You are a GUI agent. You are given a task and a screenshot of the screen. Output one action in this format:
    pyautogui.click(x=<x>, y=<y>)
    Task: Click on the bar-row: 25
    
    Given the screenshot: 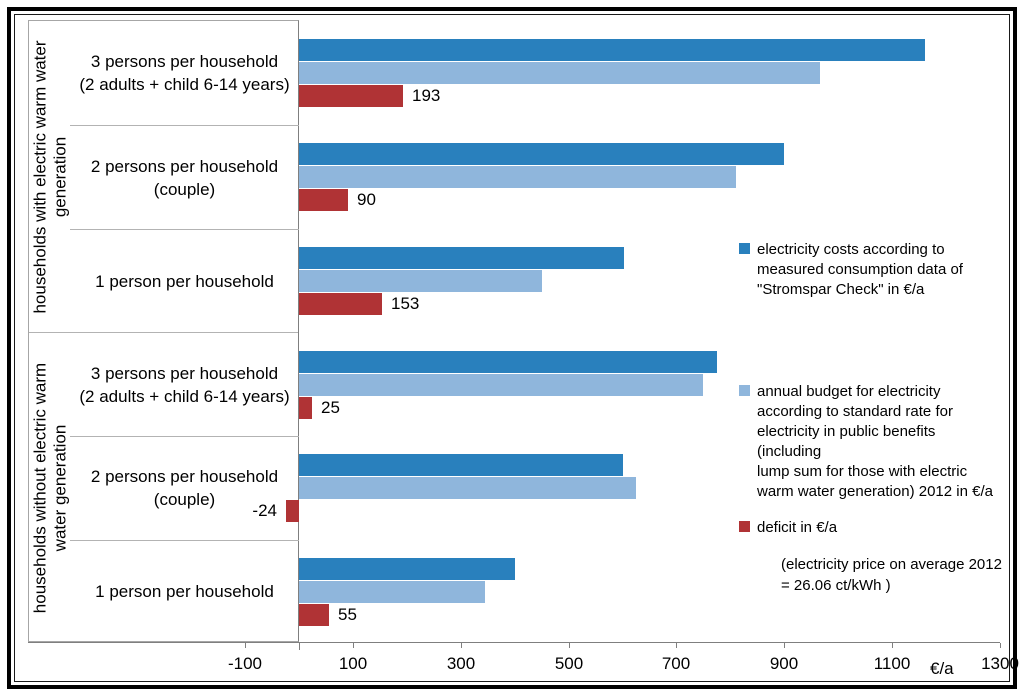 What is the action you would take?
    pyautogui.click(x=649, y=383)
    